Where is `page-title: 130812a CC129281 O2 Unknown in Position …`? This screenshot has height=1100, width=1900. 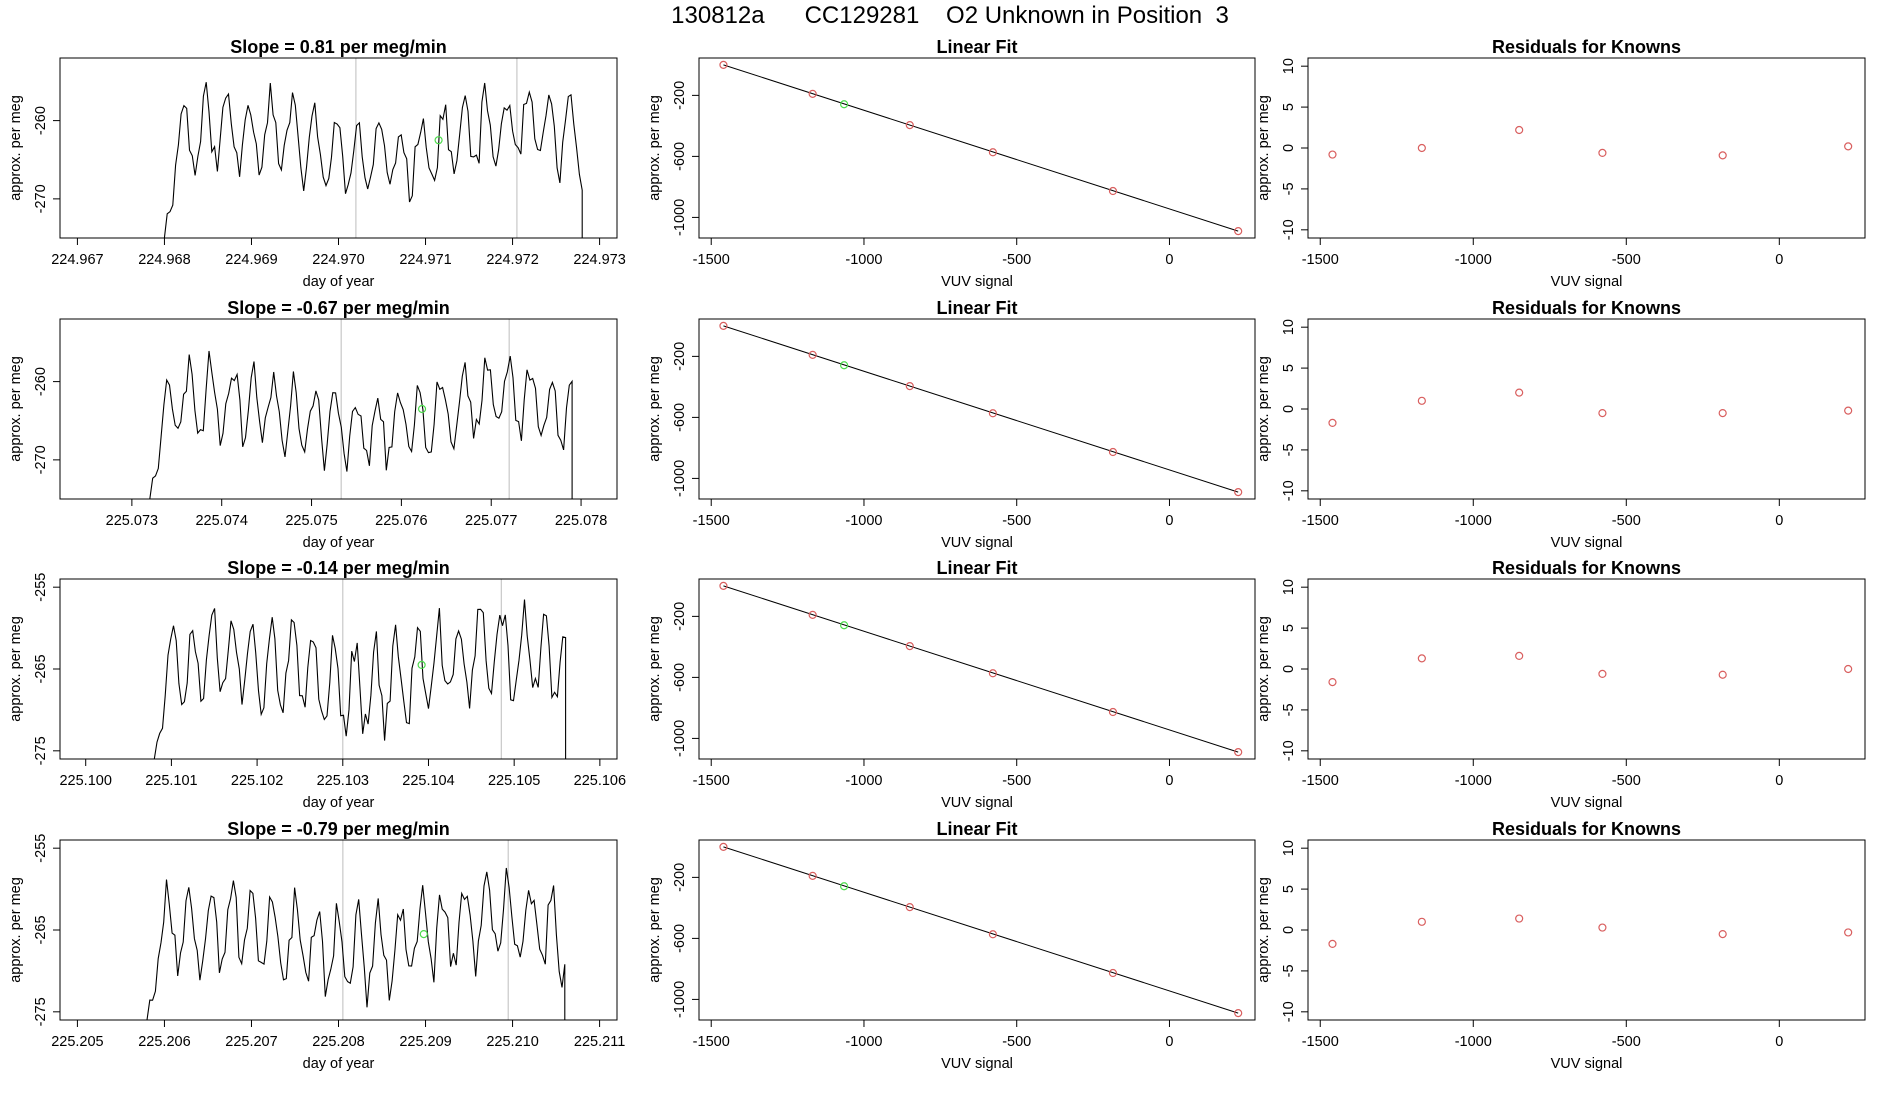
page-title: 130812a CC129281 O2 Unknown in Position … is located at coordinates (950, 15).